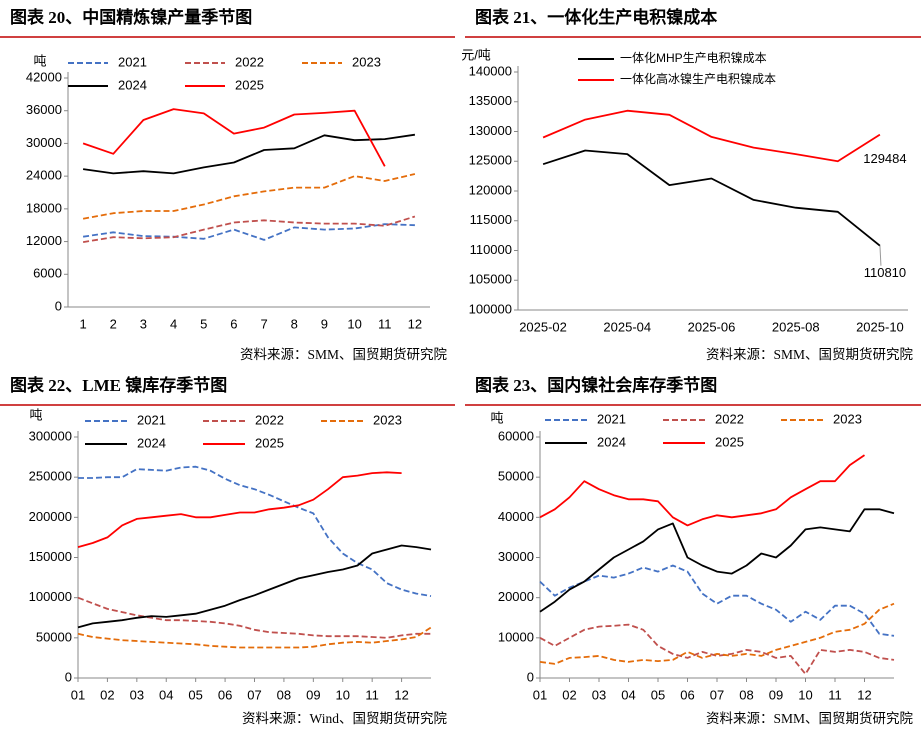  Describe the element at coordinates (324, 323) in the screenshot. I see `x-tick-label: 9` at that location.